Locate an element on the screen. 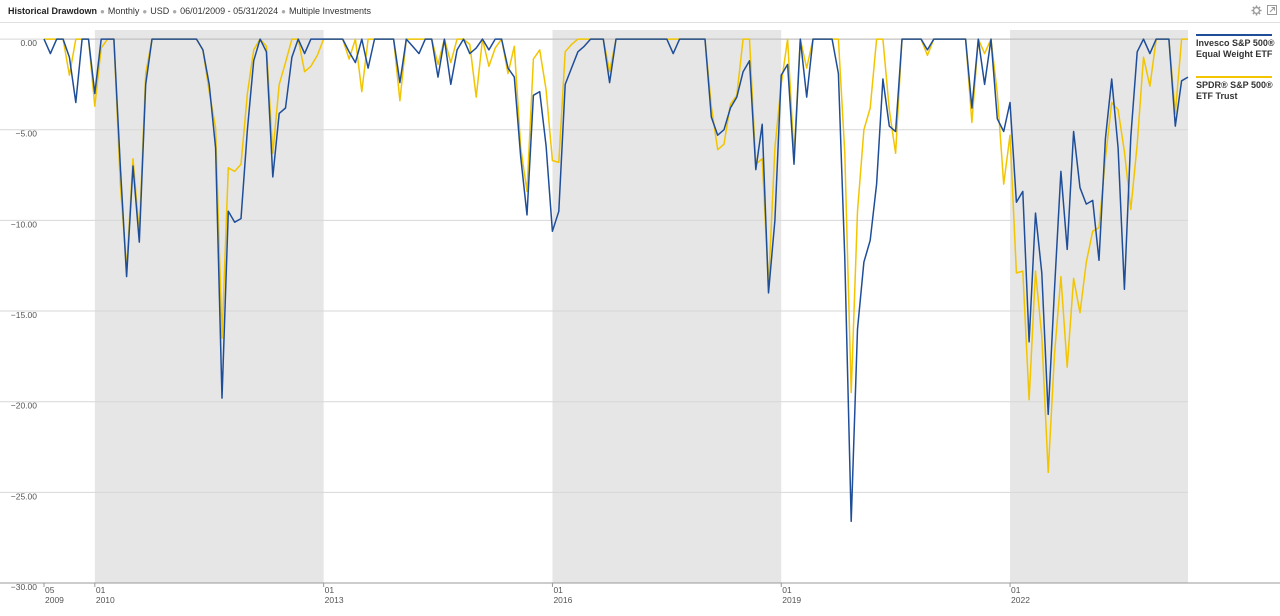 This screenshot has height=616, width=1280. legend-label-spdr: SPDR® S&P 500® ETF Trust is located at coordinates (1236, 91).